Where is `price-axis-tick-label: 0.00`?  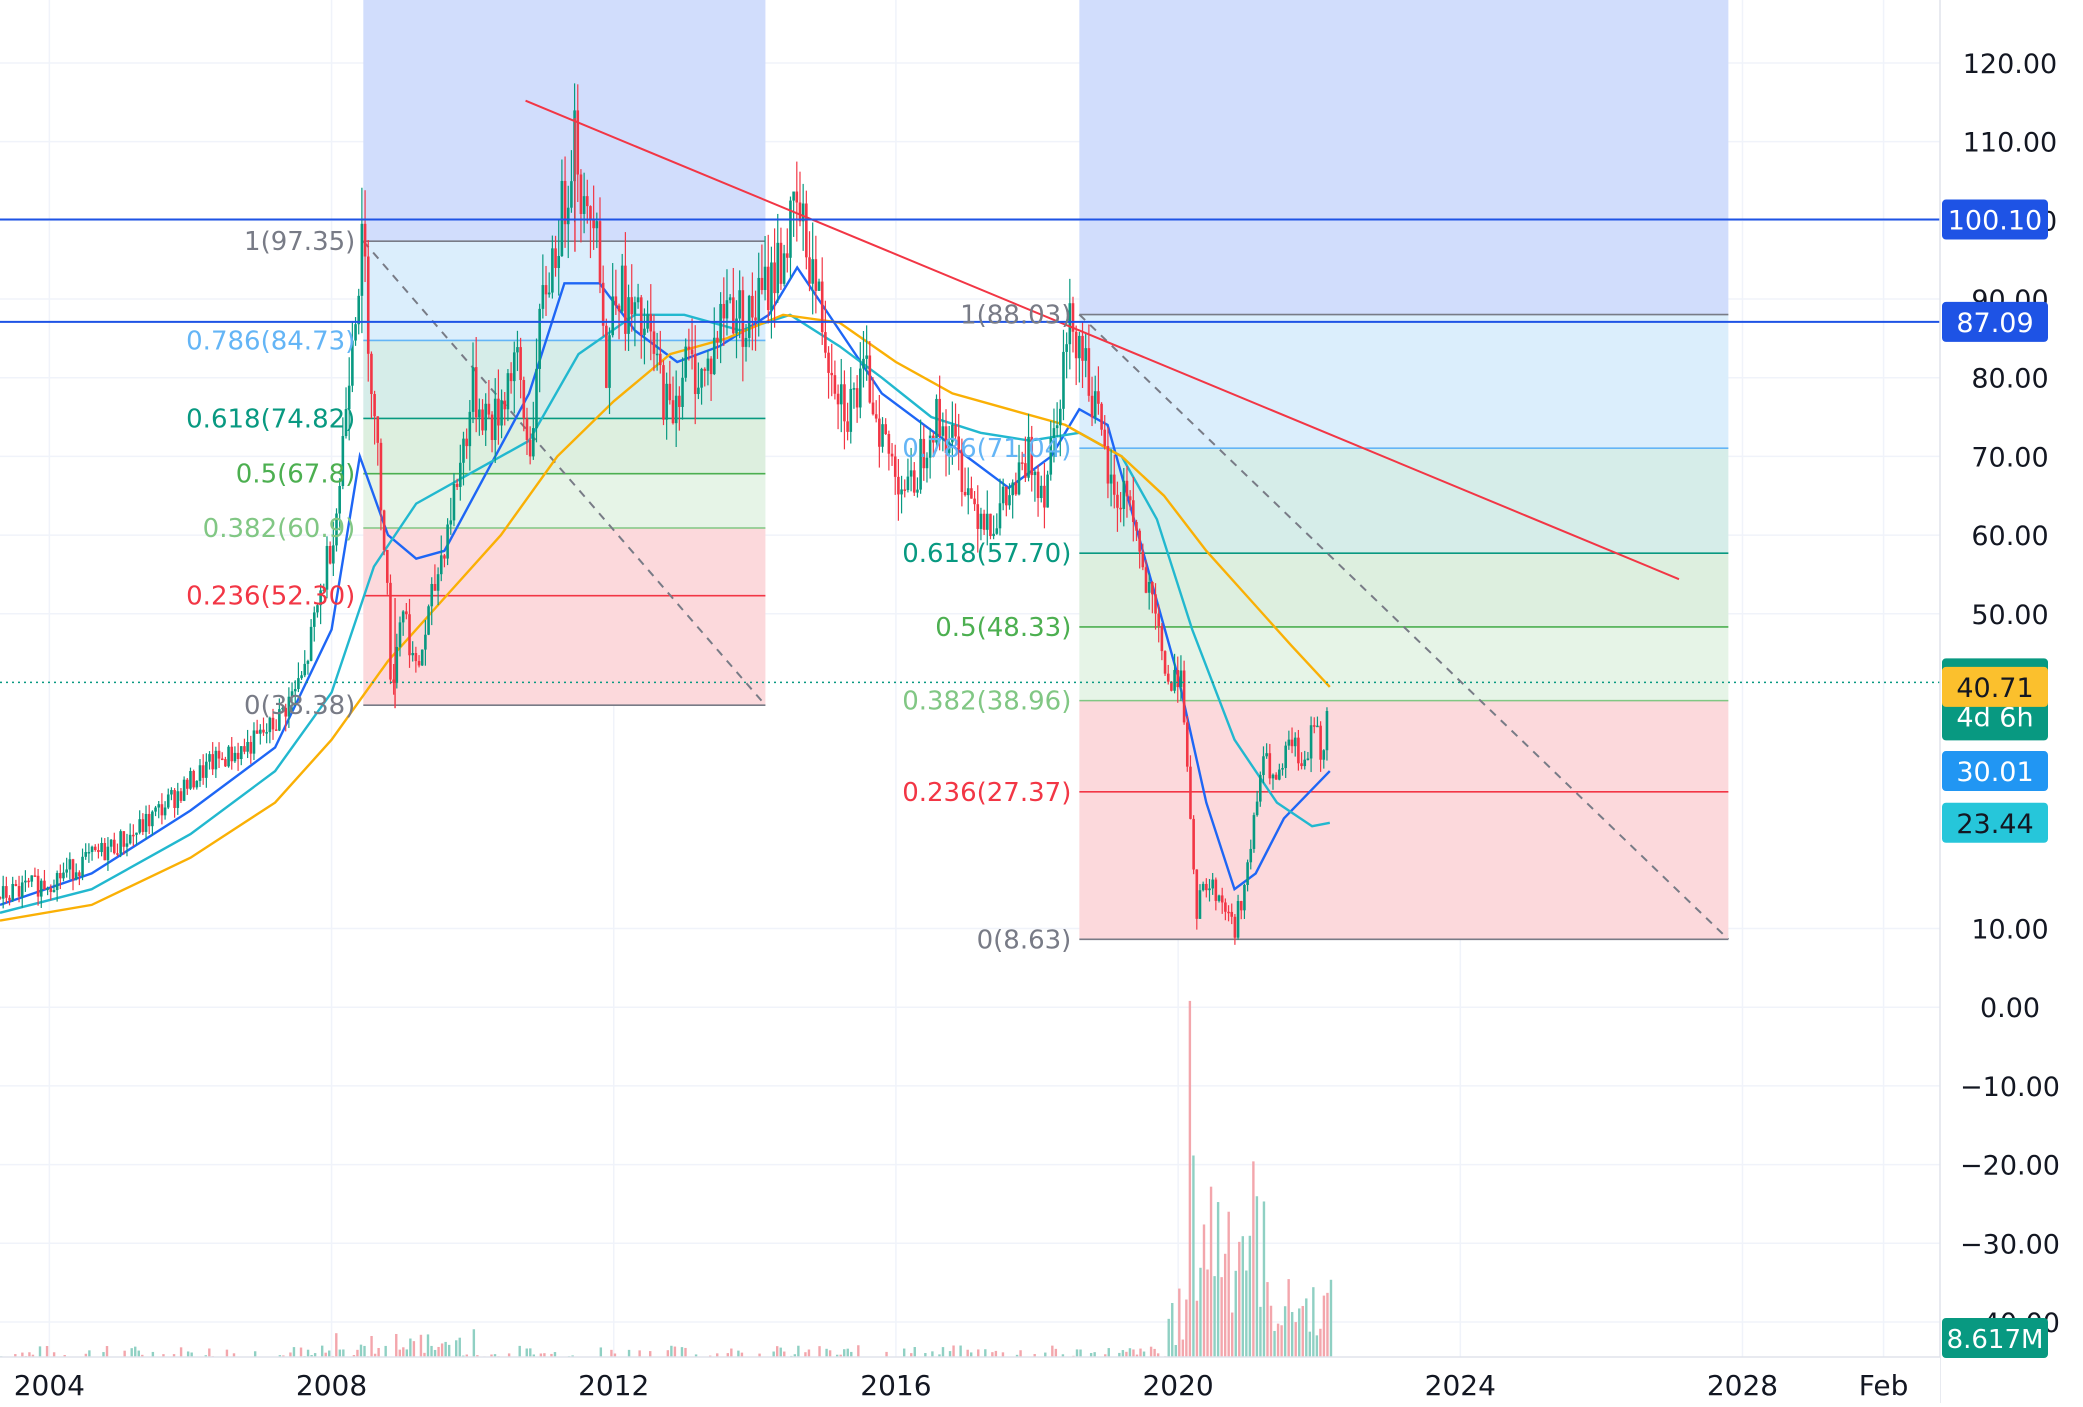
price-axis-tick-label: 0.00 is located at coordinates (2010, 1008).